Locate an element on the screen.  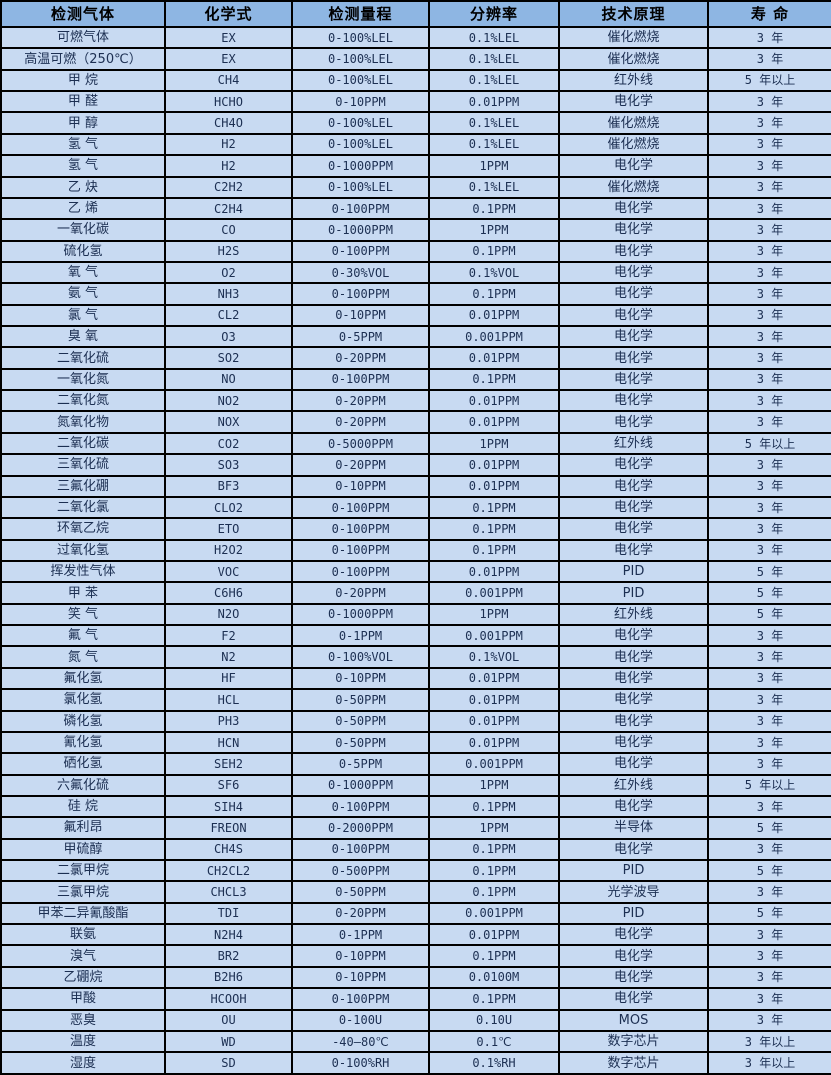
table-row: 氟化氢 HF 0-10PPM 0.01PPM 电化学 3 年 is located at coordinates (415, 678).